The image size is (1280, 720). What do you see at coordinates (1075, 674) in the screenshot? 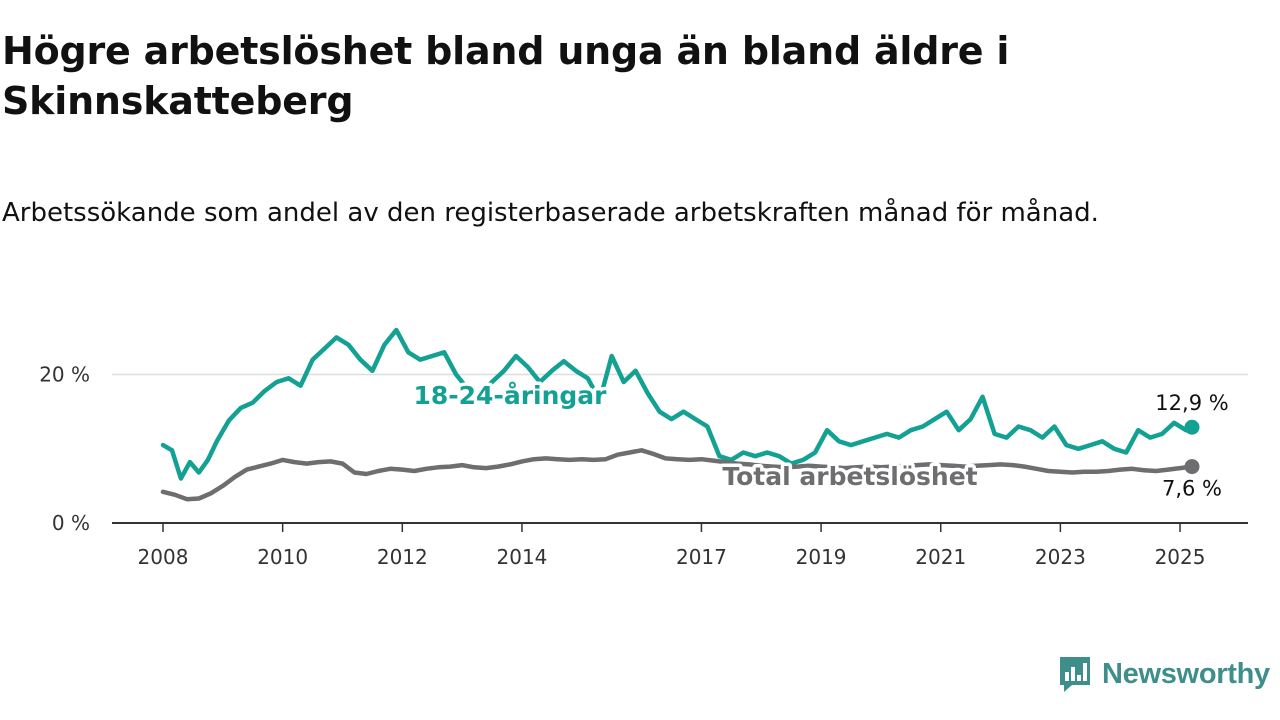
I see `newsworthy-logo-icon` at bounding box center [1075, 674].